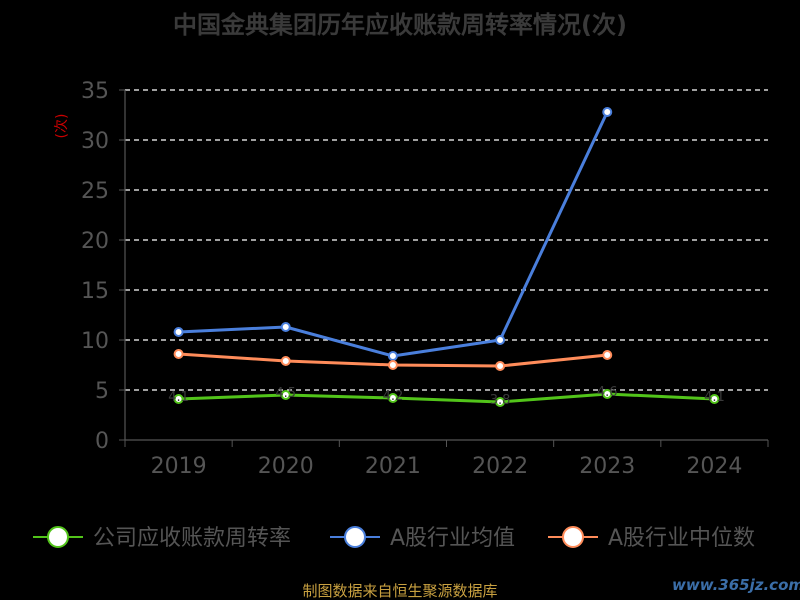 Image resolution: width=800 pixels, height=600 pixels. I want to click on y-tick-label: 0, so click(102, 441).